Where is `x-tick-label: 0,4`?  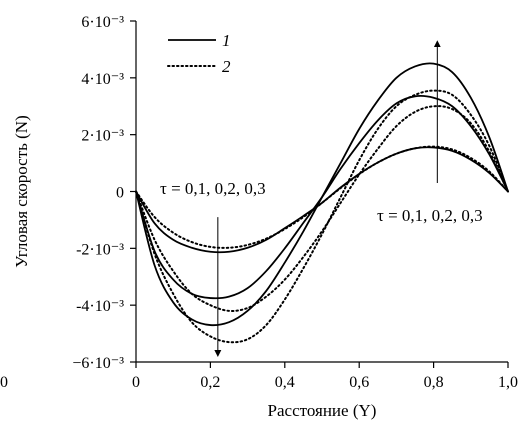 x-tick-label: 0,4 is located at coordinates (285, 382).